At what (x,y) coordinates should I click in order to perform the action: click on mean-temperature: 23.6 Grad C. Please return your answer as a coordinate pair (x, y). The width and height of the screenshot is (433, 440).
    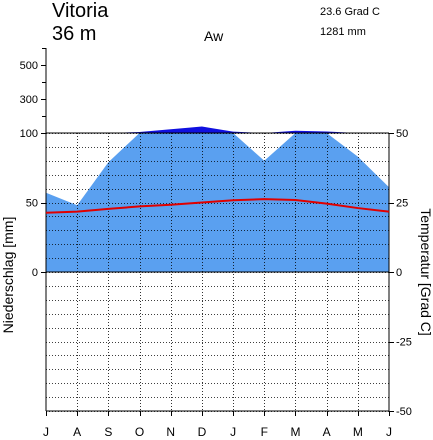
    Looking at the image, I should click on (350, 12).